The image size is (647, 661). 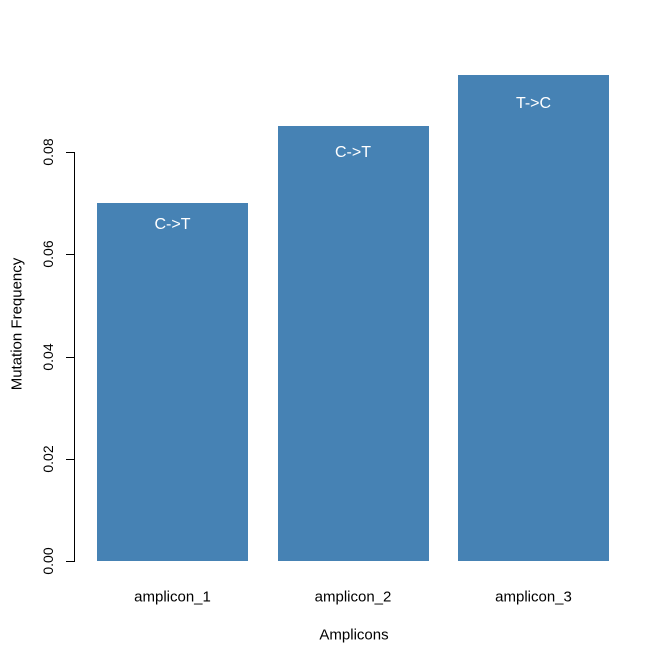 What do you see at coordinates (172, 597) in the screenshot?
I see `x-category-label: amplicon_1` at bounding box center [172, 597].